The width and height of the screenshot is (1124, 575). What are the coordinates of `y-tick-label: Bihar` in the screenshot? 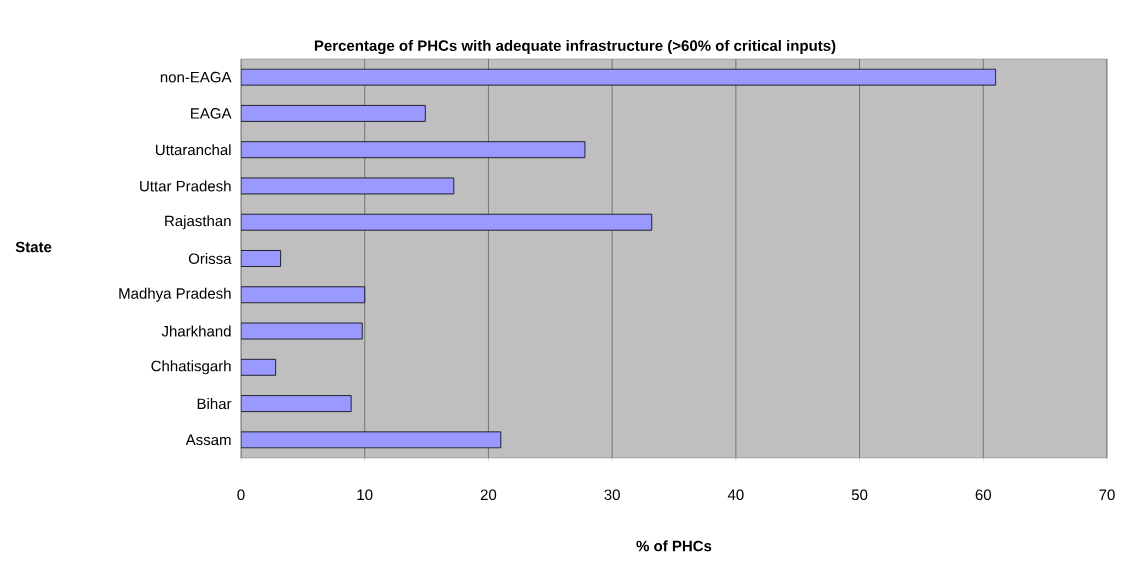 It's located at (214, 404).